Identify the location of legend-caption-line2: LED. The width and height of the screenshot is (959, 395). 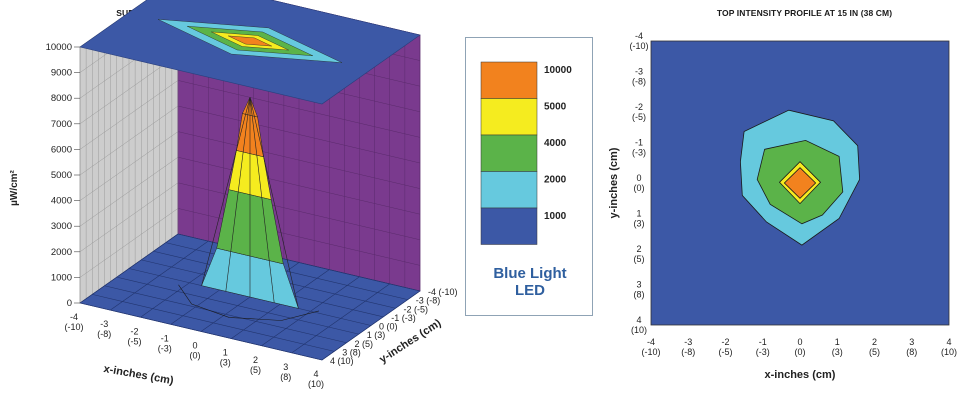
(530, 290).